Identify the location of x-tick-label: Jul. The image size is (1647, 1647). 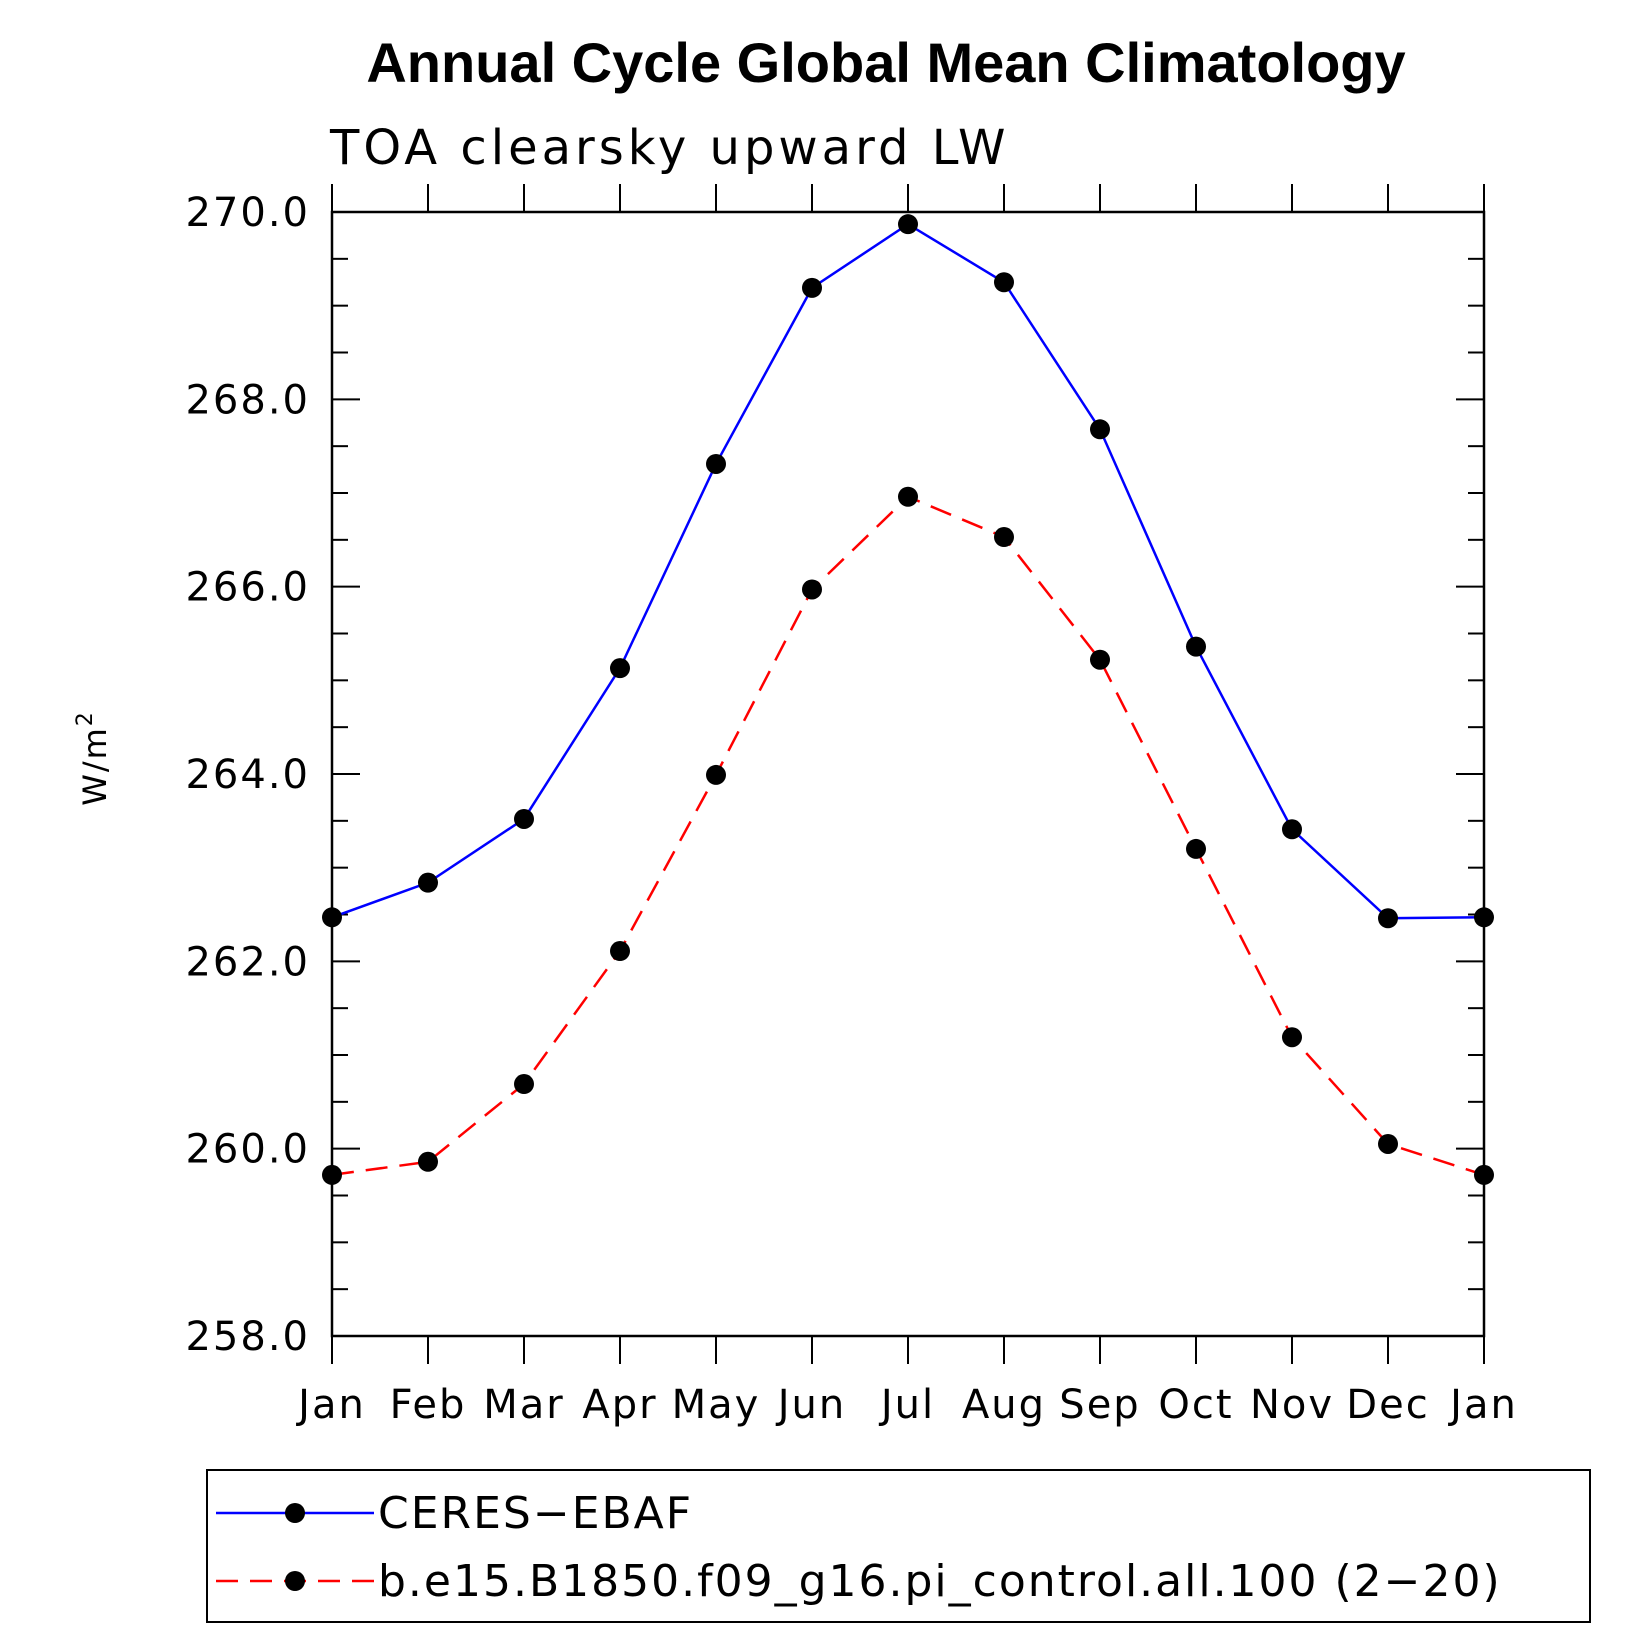
(906, 1405).